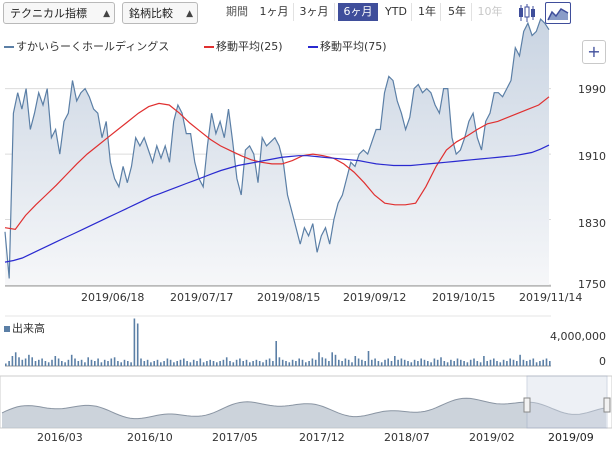 This screenshot has width=612, height=451. I want to click on select-caret-icon: ▲, so click(106, 14).